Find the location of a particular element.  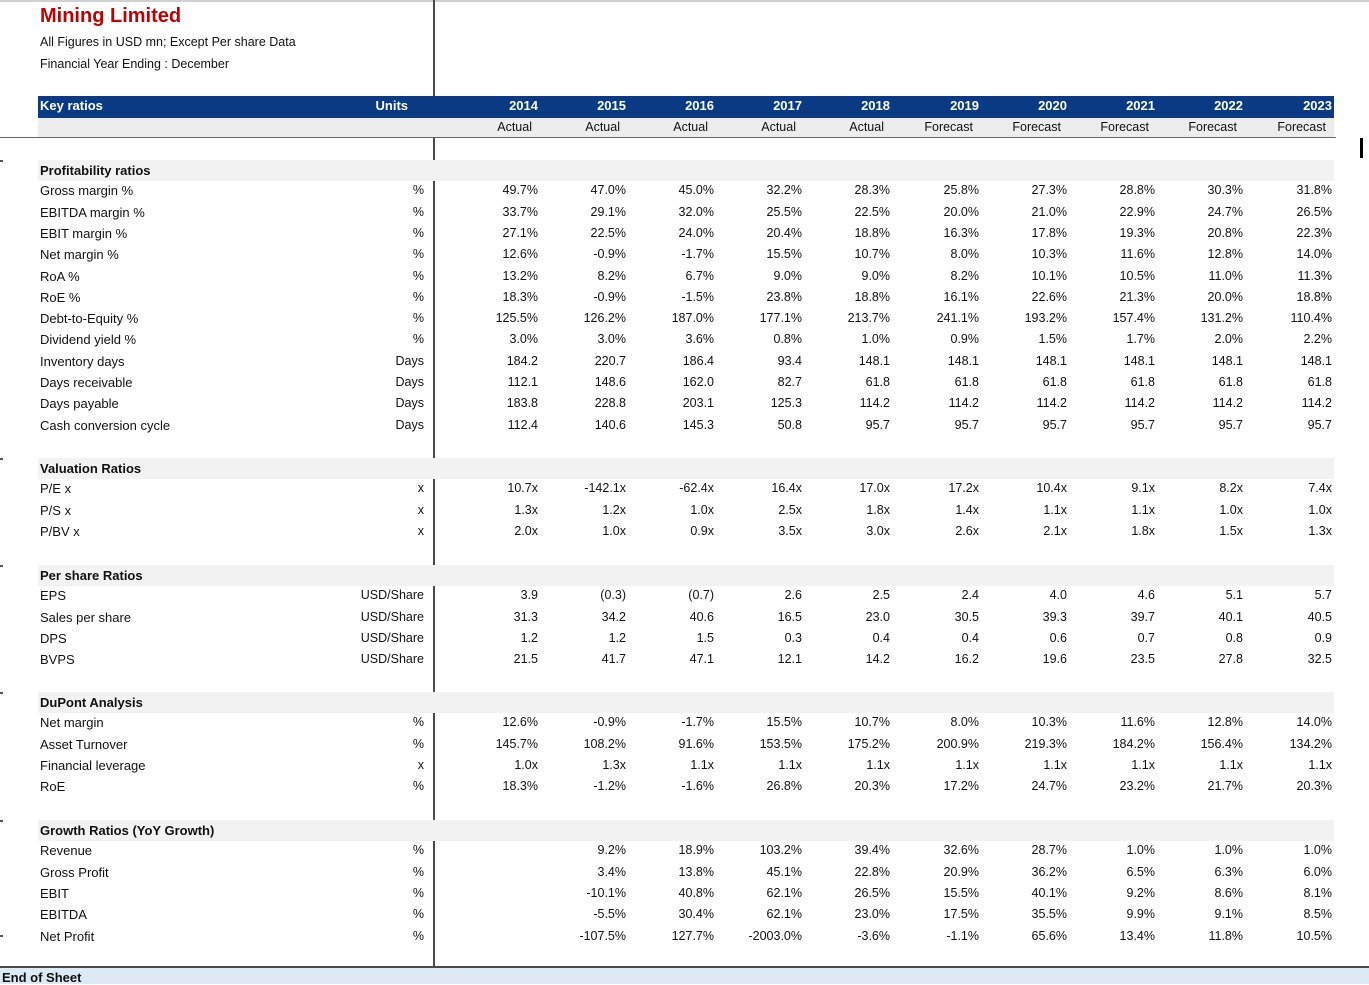

value-cell: 50.8 is located at coordinates (789, 424).